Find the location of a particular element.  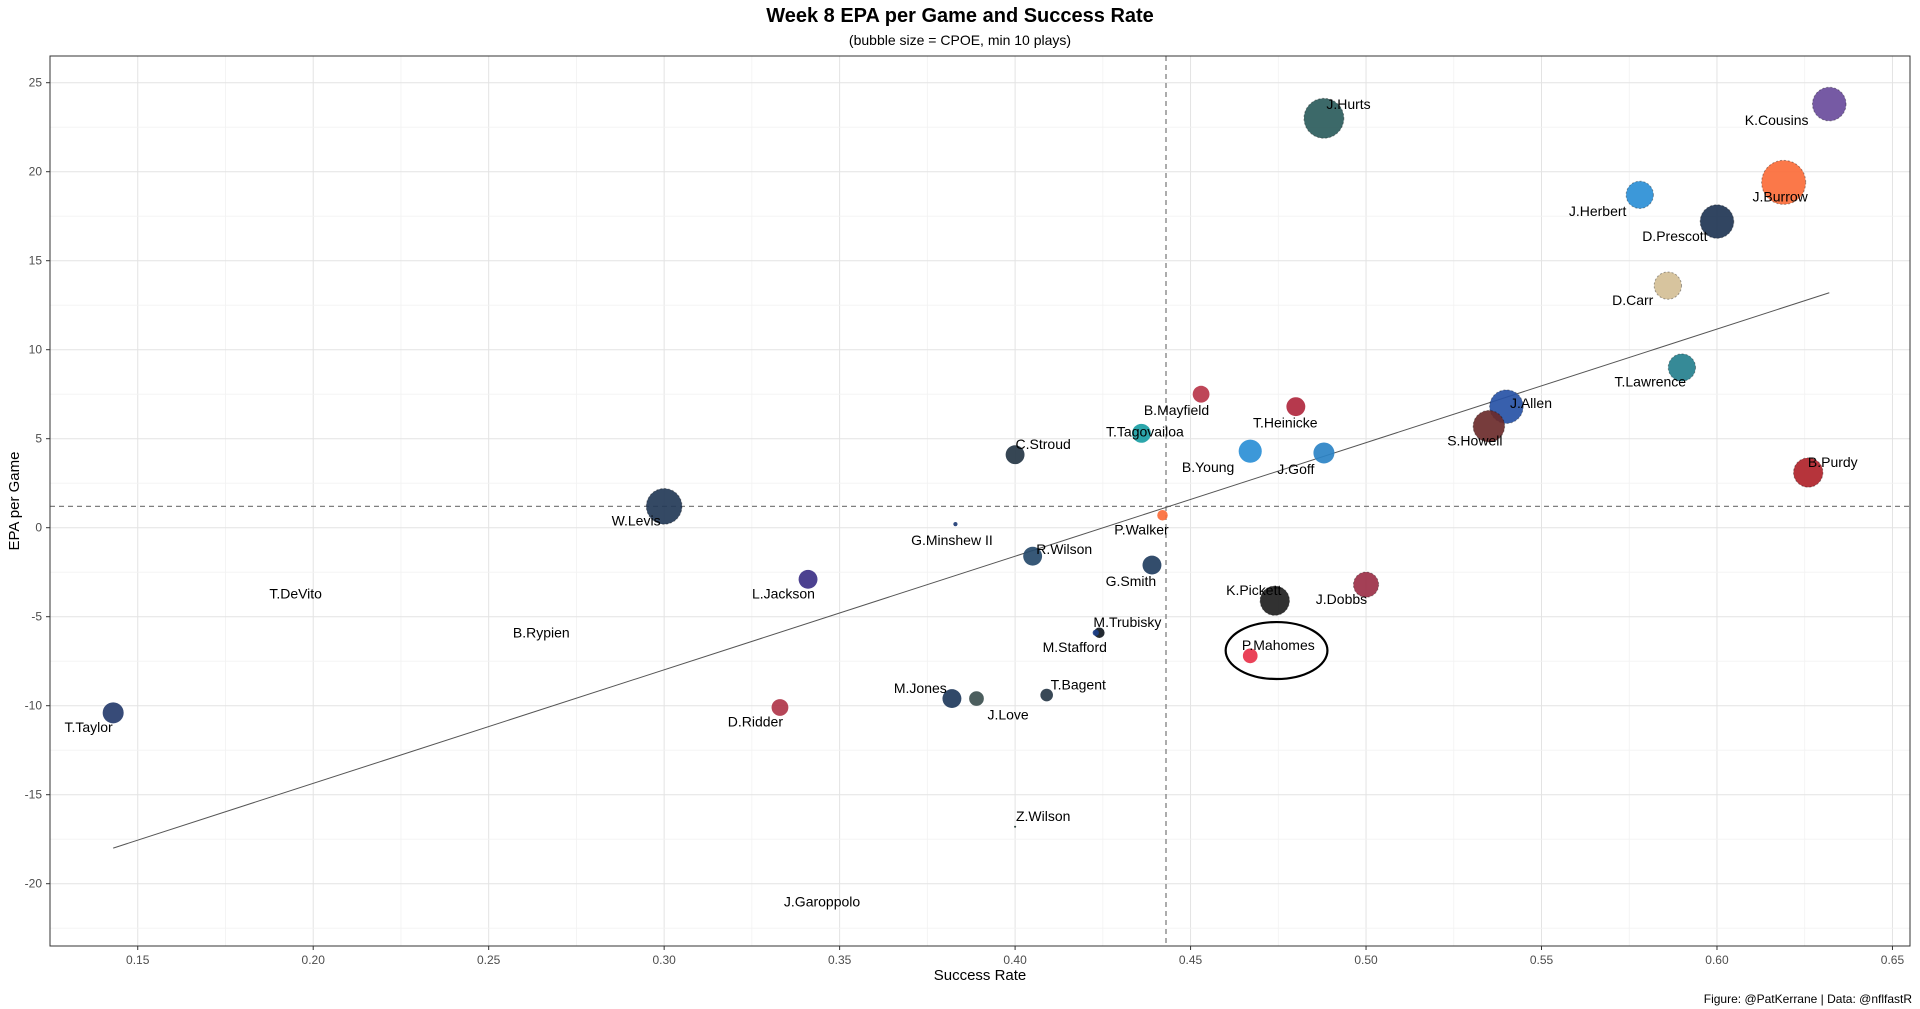

y-tick-label: -5 is located at coordinates (36, 617).